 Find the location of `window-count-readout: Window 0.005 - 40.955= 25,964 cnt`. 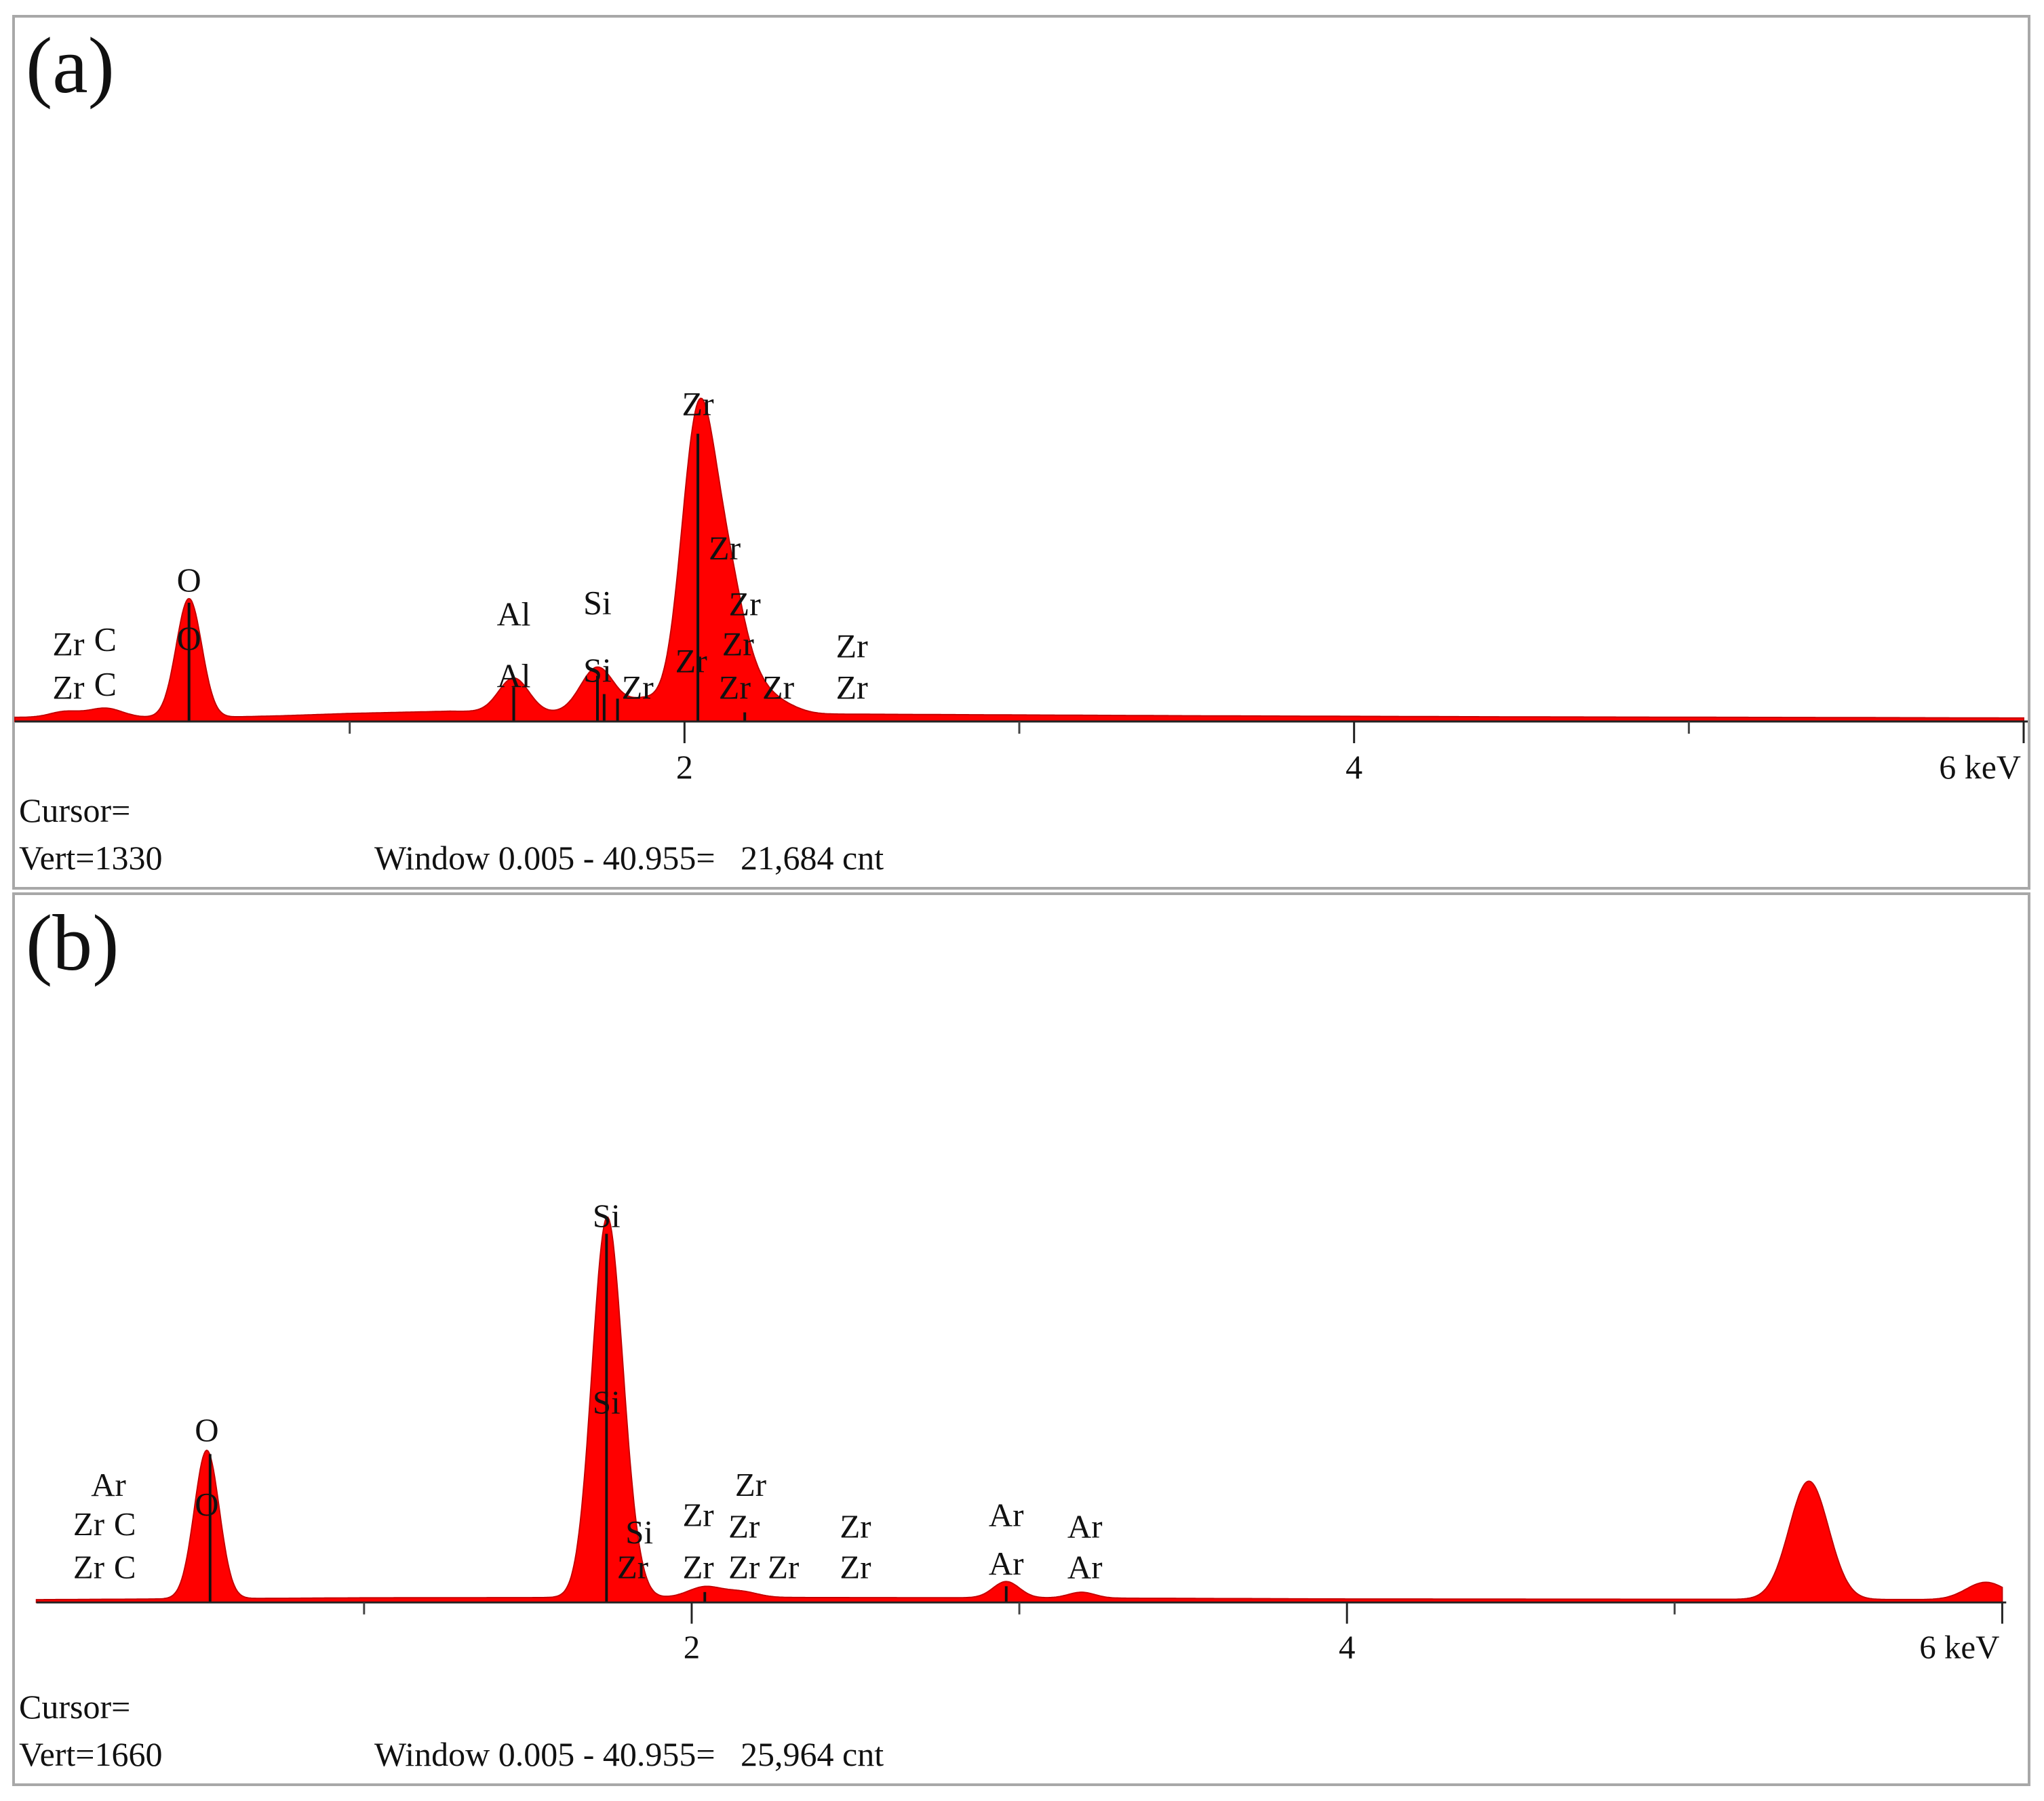

window-count-readout: Window 0.005 - 40.955= 25,964 cnt is located at coordinates (629, 1754).